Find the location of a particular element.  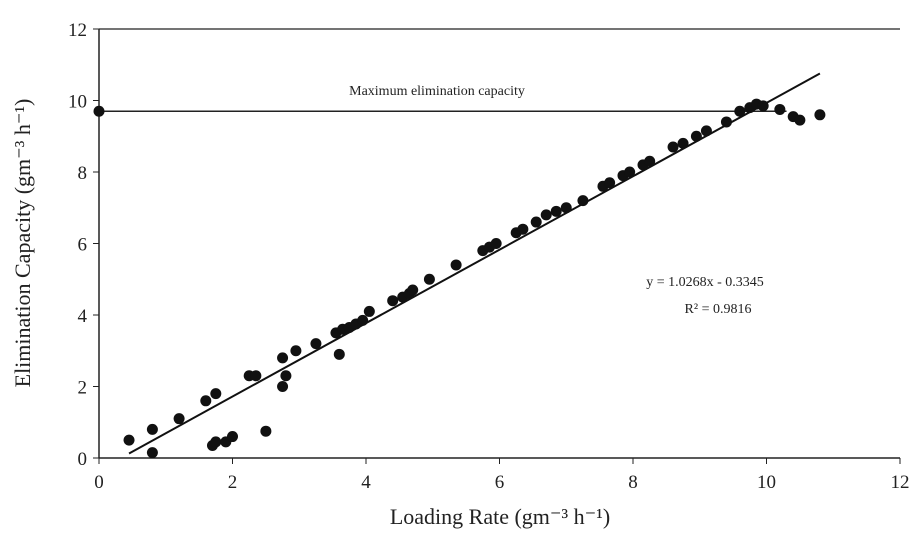

y-tick-label: 4 is located at coordinates (83, 316).